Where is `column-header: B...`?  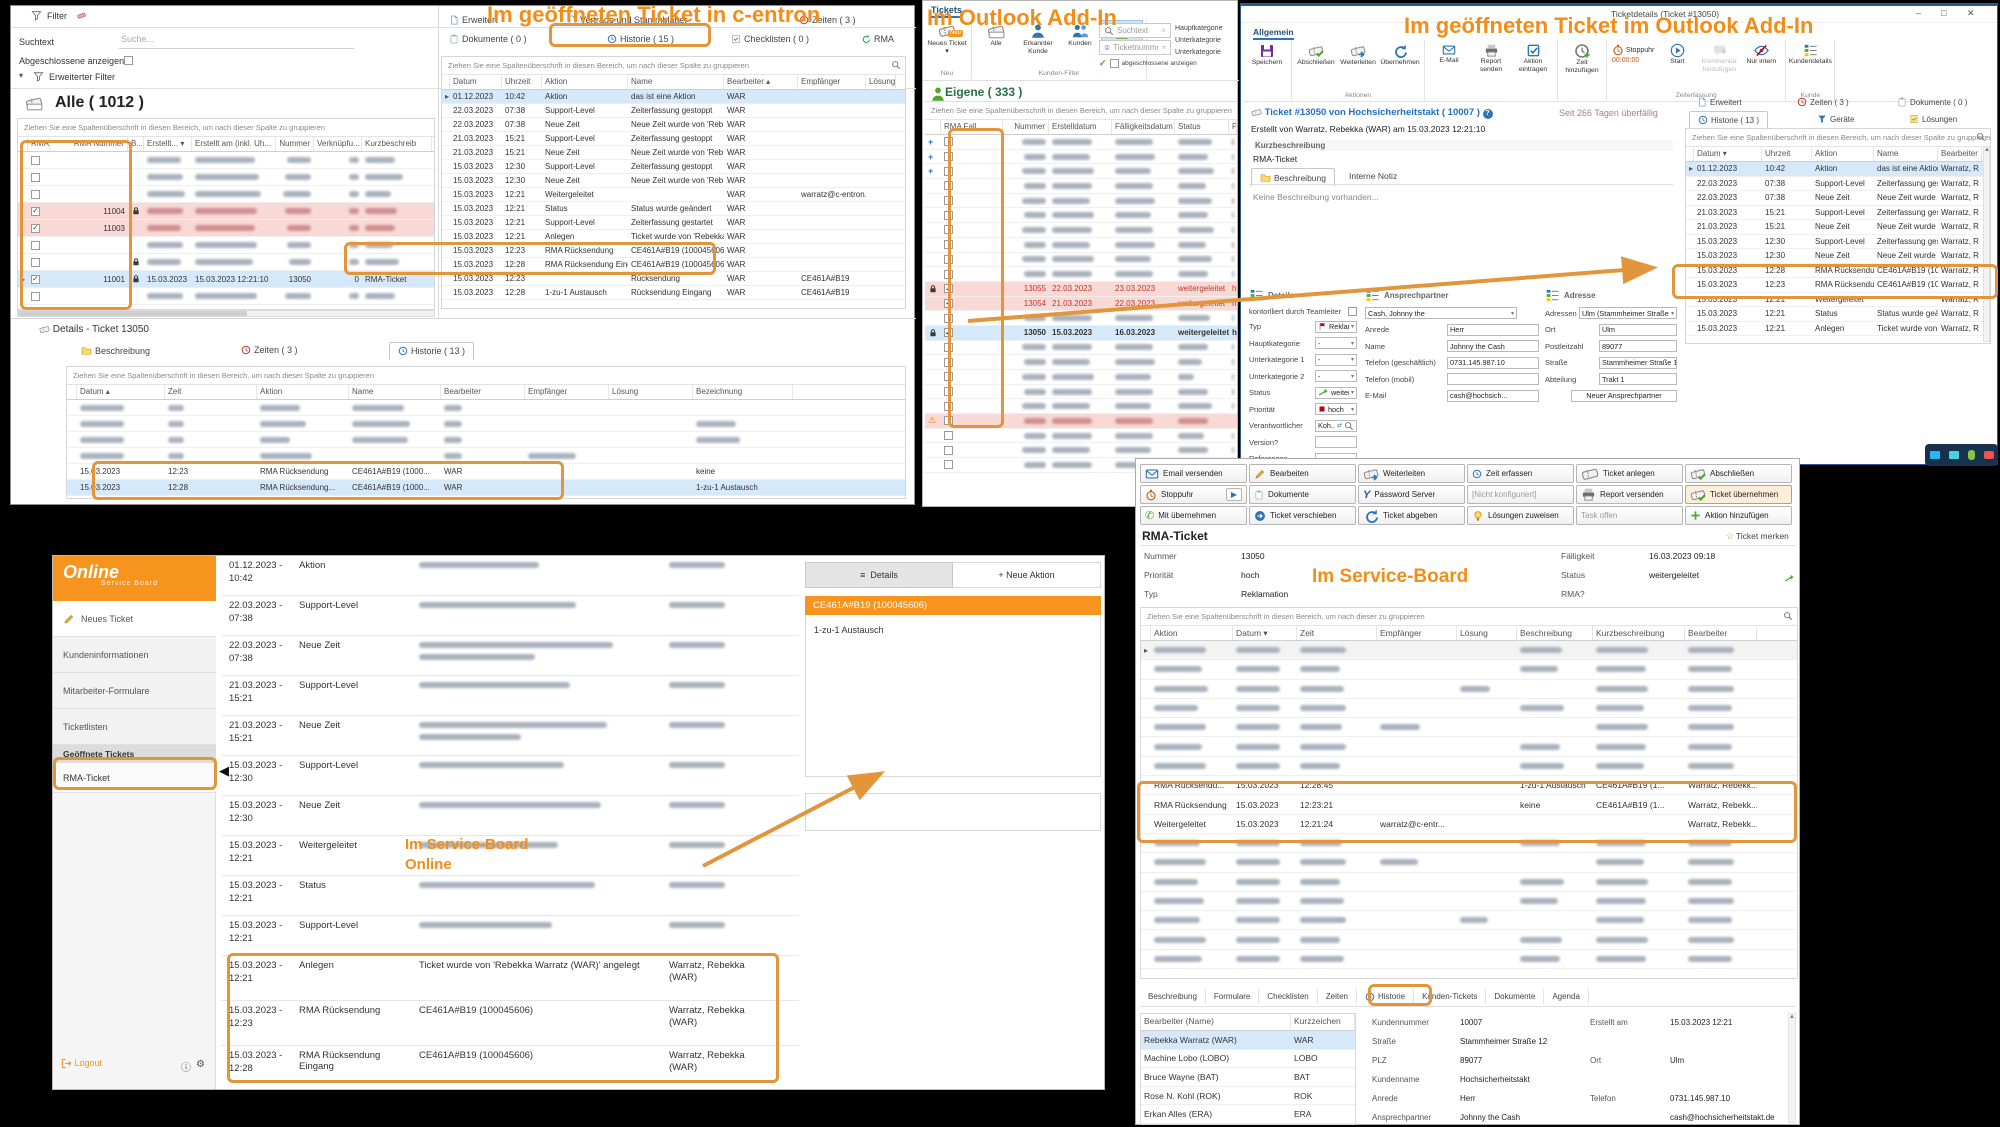
column-header: B... is located at coordinates (136, 144).